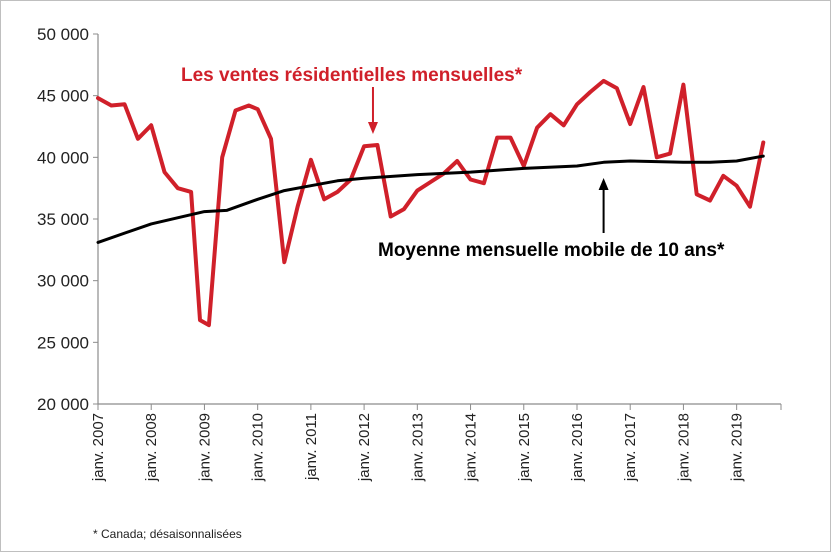  What do you see at coordinates (63, 219) in the screenshot?
I see `y-tick-label: 35 000` at bounding box center [63, 219].